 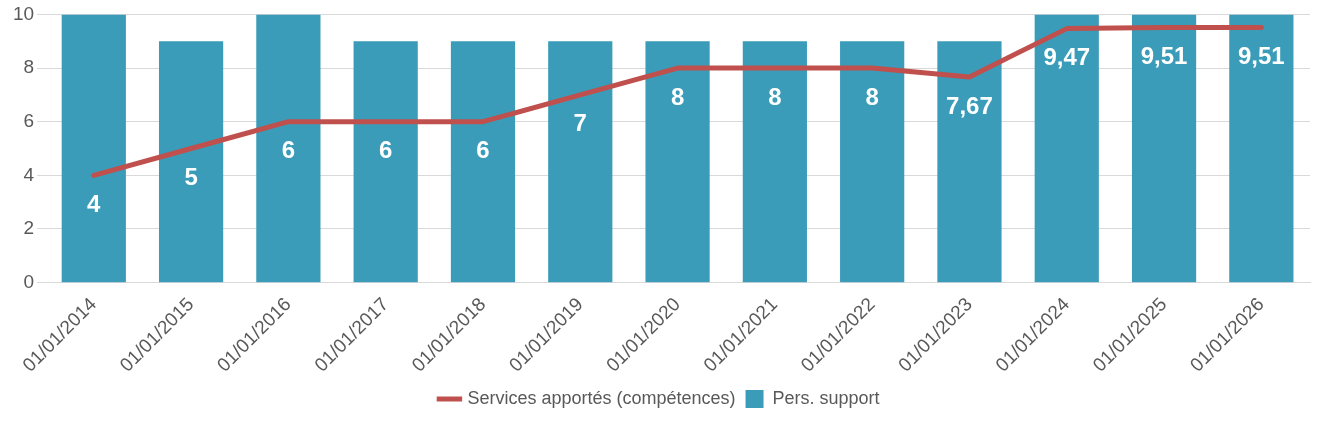 I want to click on y-tick-label: 6, so click(x=29, y=120).